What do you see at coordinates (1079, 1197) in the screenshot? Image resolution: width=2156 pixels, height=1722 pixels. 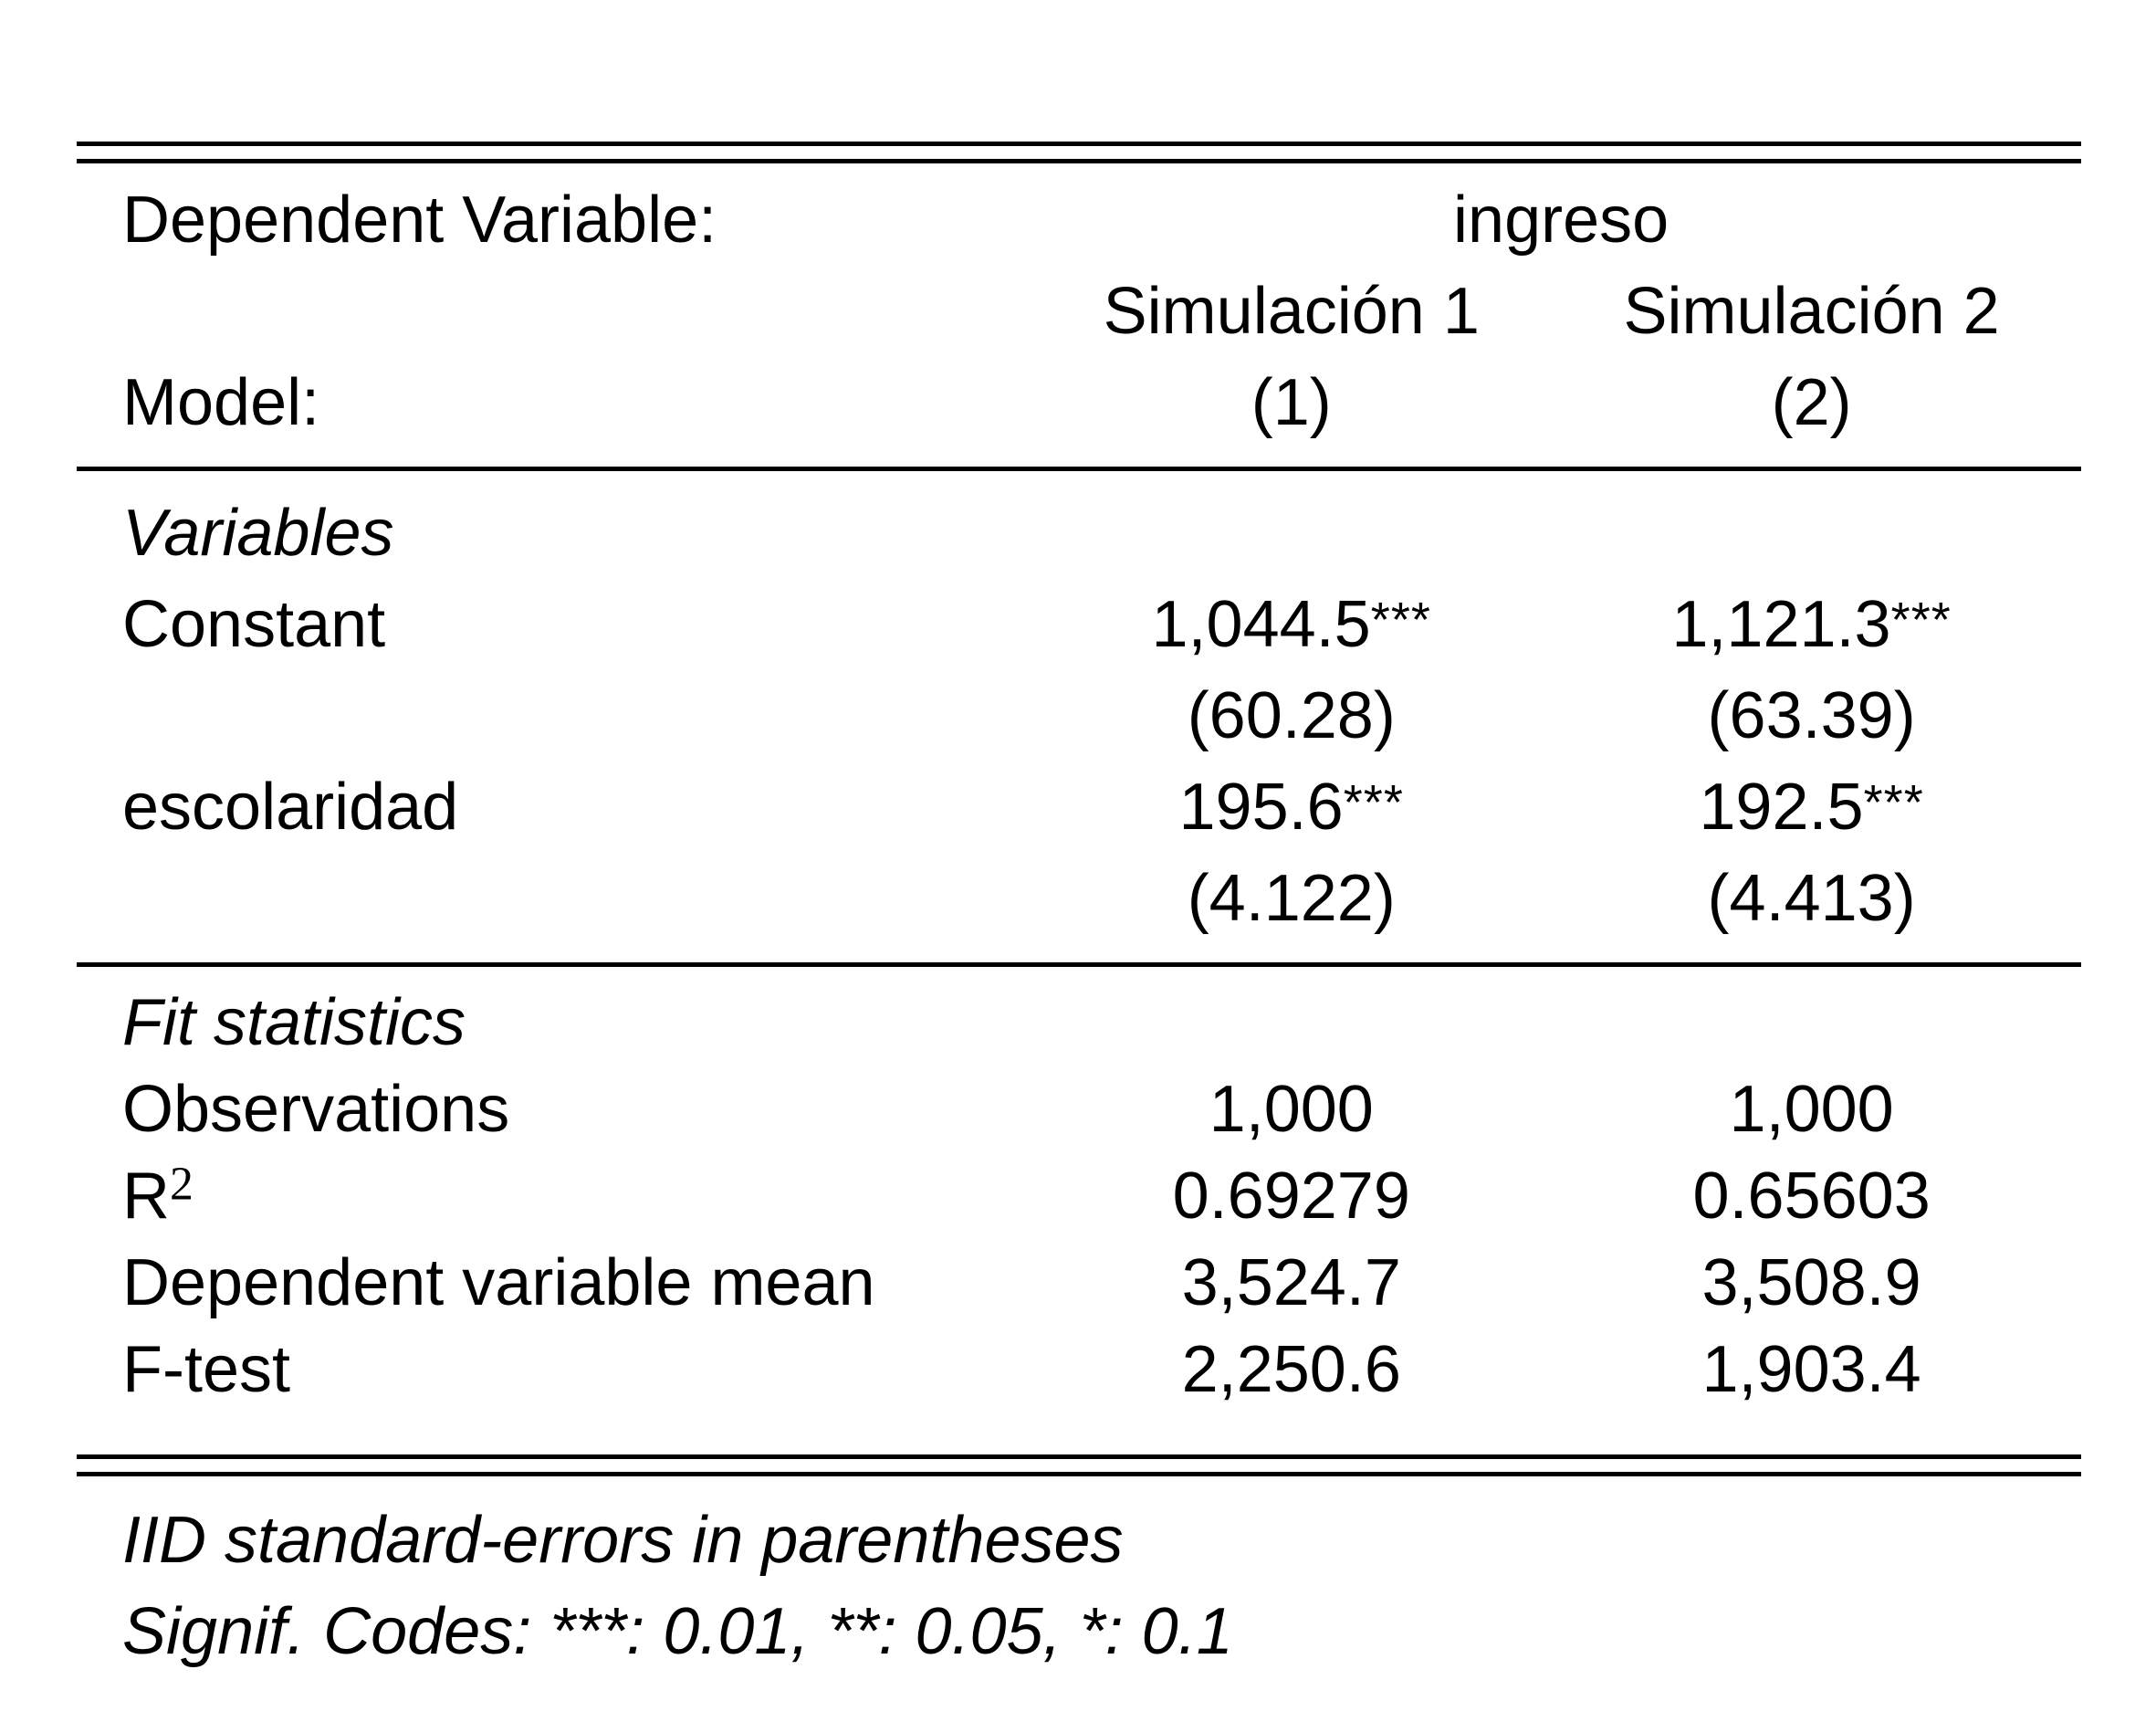 I see `fit-row-r-squared: R2 0.69279 0.65603` at bounding box center [1079, 1197].